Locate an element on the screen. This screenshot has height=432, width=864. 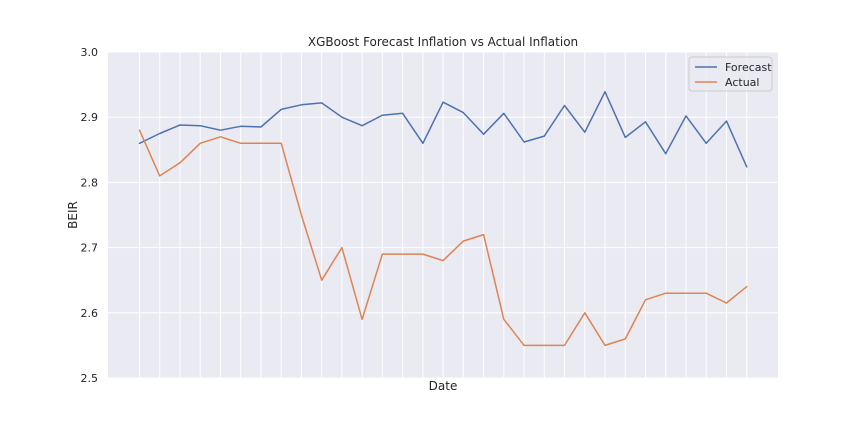
y-axis-label: BEIR is located at coordinates (73, 215).